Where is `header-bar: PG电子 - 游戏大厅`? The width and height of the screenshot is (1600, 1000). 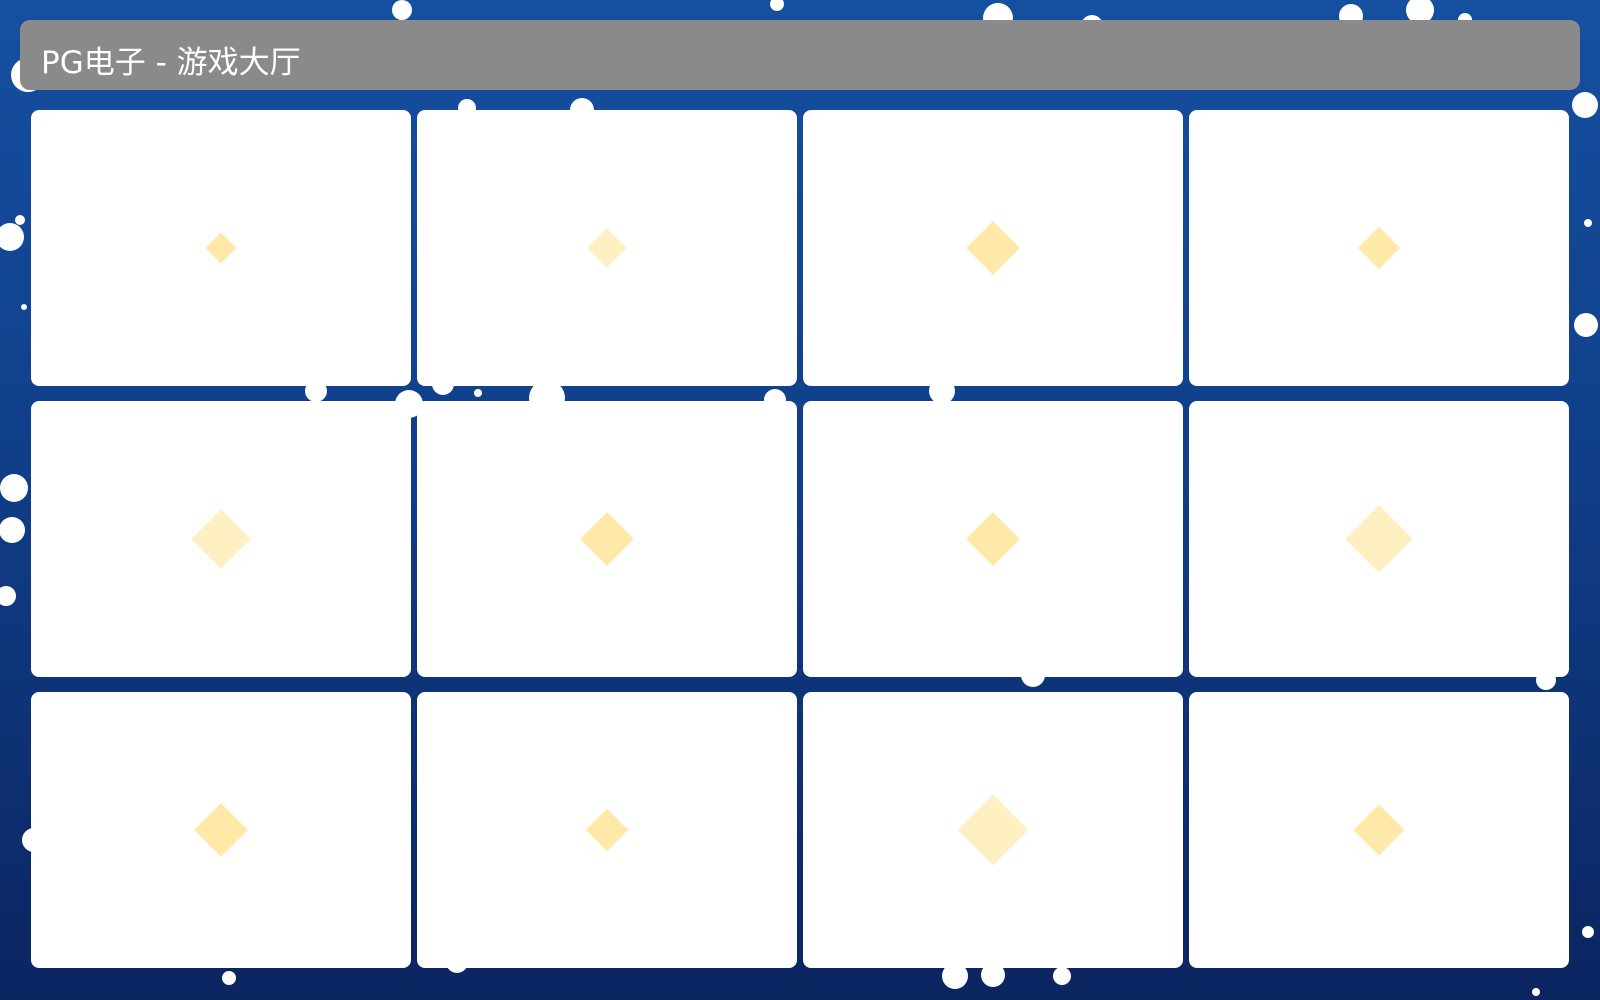 header-bar: PG电子 - 游戏大厅 is located at coordinates (800, 55).